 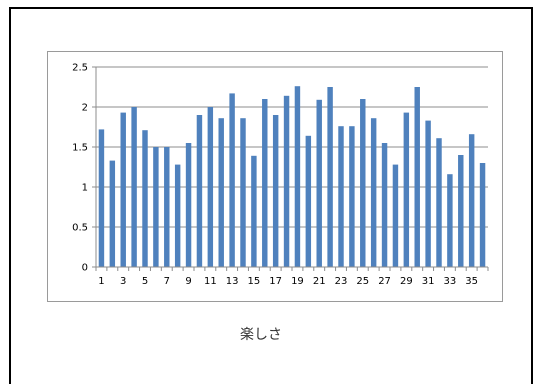 What do you see at coordinates (84, 168) in the screenshot?
I see `y-tick-labels: 0 0.5 1 1.5 2 2.5` at bounding box center [84, 168].